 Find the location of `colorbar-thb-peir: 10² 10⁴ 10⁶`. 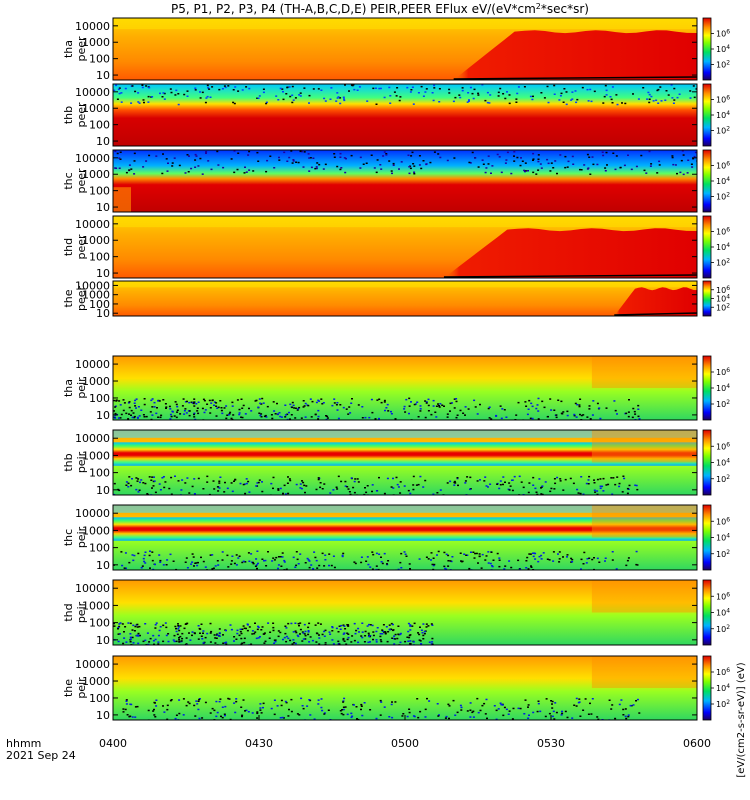

colorbar-thb-peir: 10² 10⁴ 10⁶ is located at coordinates (716, 462).